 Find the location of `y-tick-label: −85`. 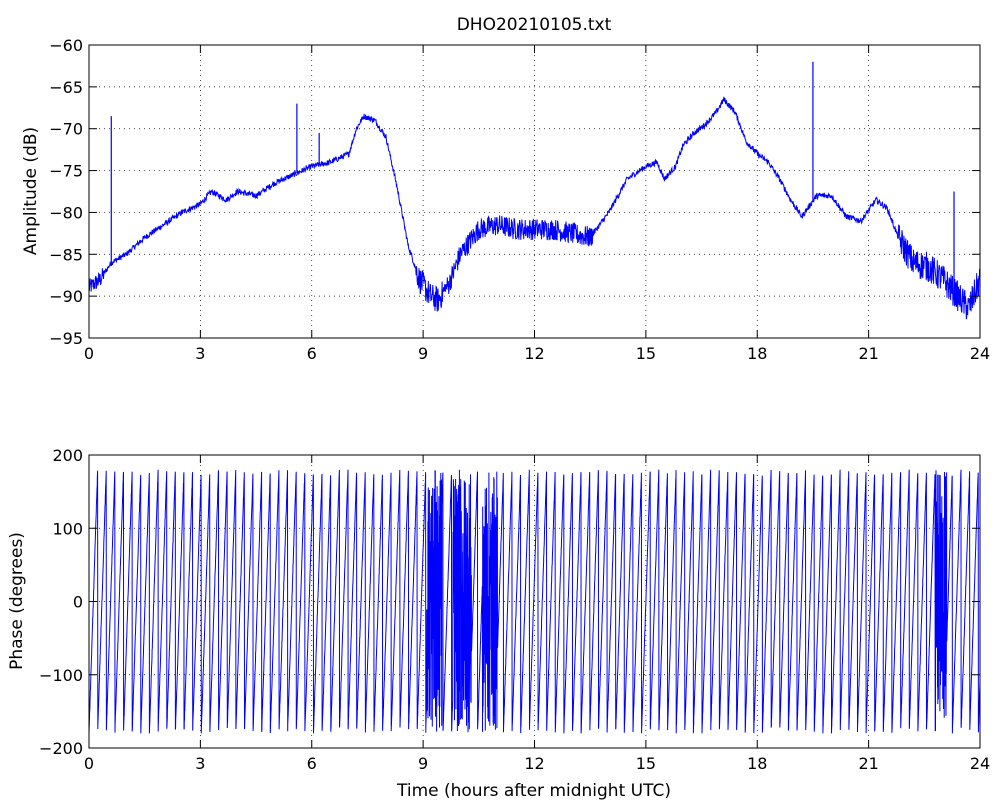

y-tick-label: −85 is located at coordinates (66, 254).